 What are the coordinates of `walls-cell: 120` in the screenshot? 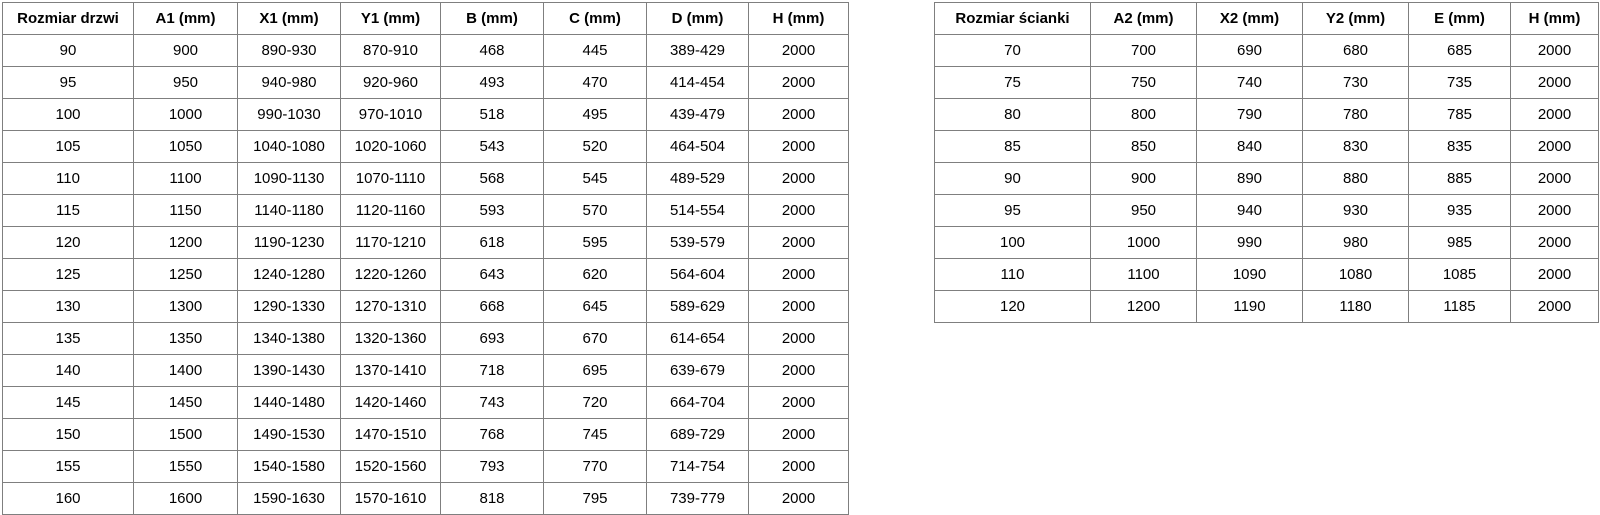 It's located at (1012, 306).